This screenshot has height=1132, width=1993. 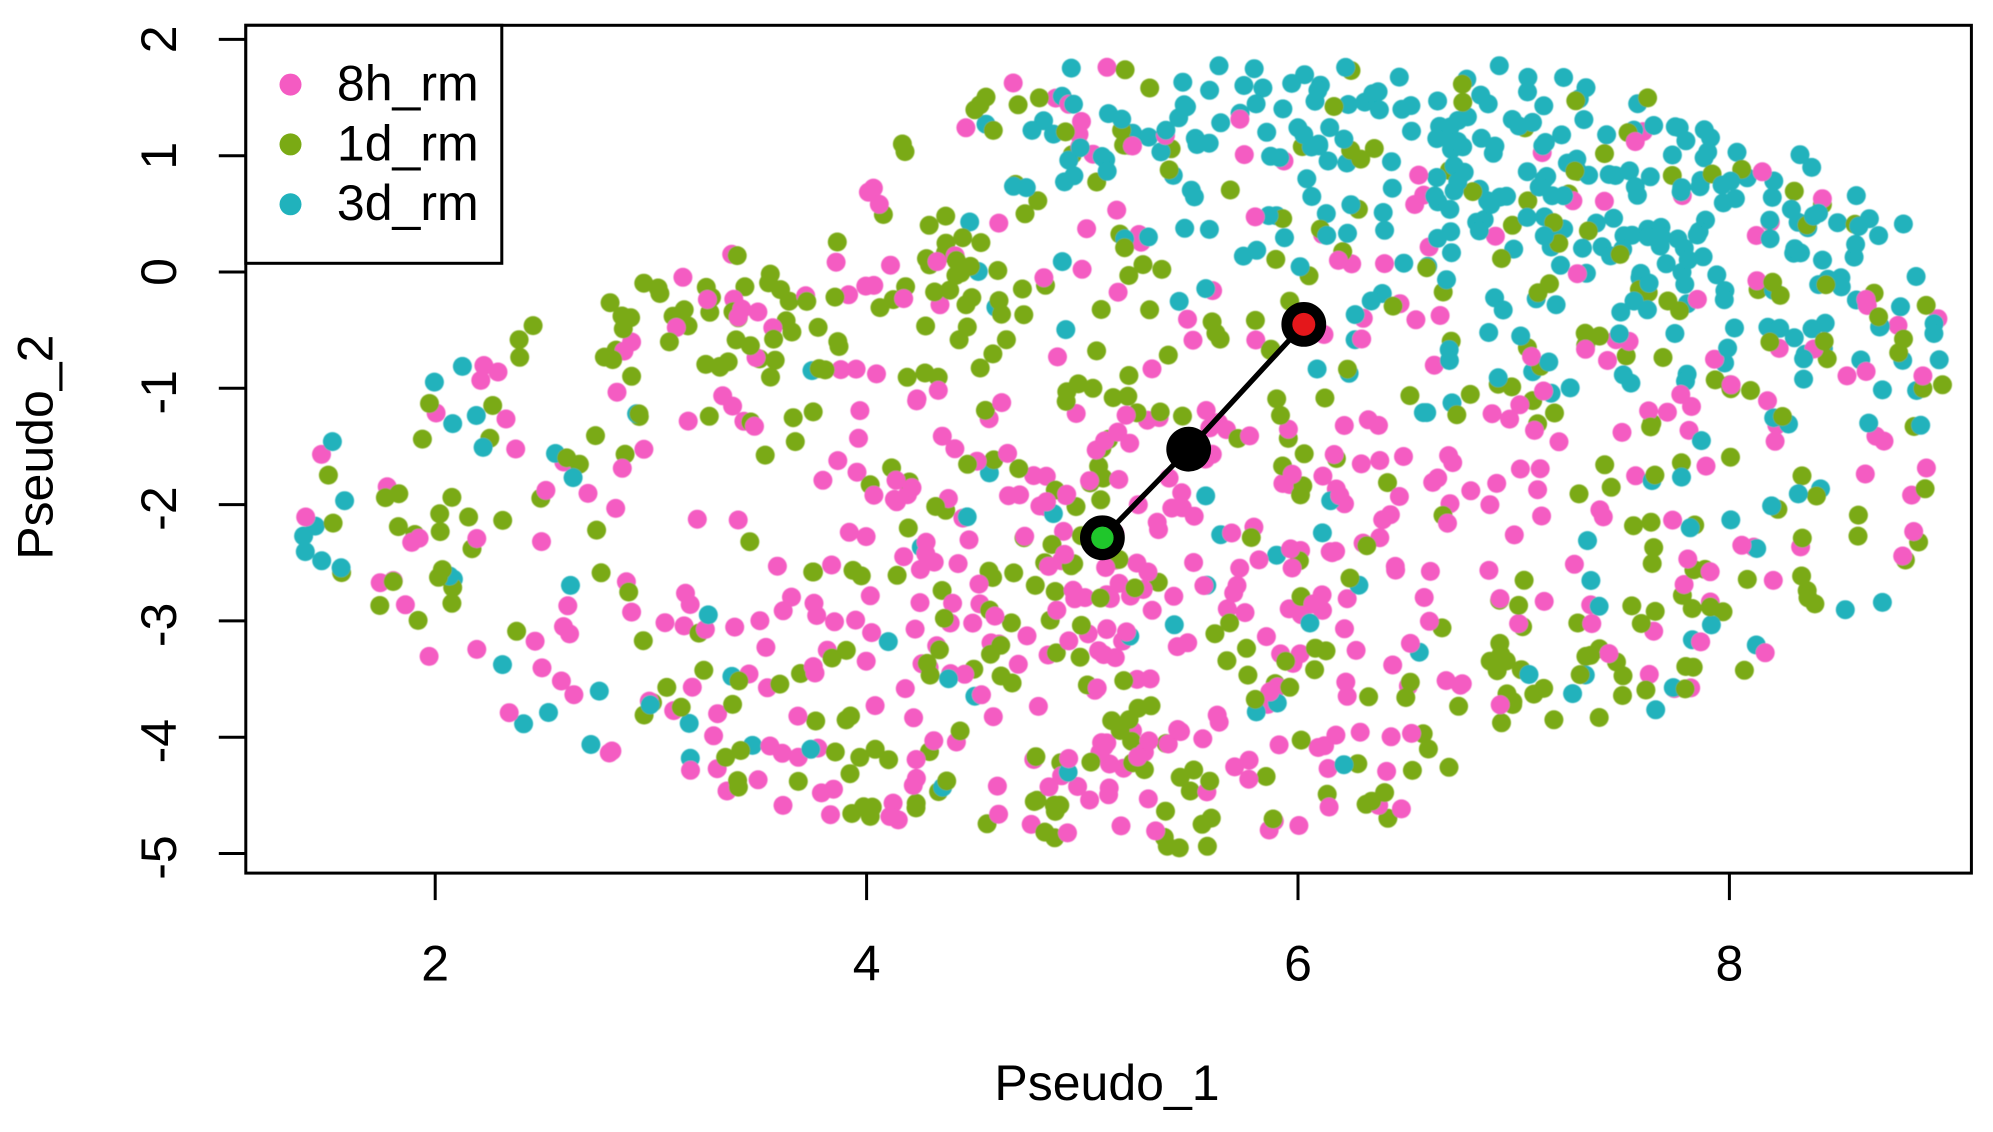 What do you see at coordinates (159, 625) in the screenshot?
I see `svg-text: -3` at bounding box center [159, 625].